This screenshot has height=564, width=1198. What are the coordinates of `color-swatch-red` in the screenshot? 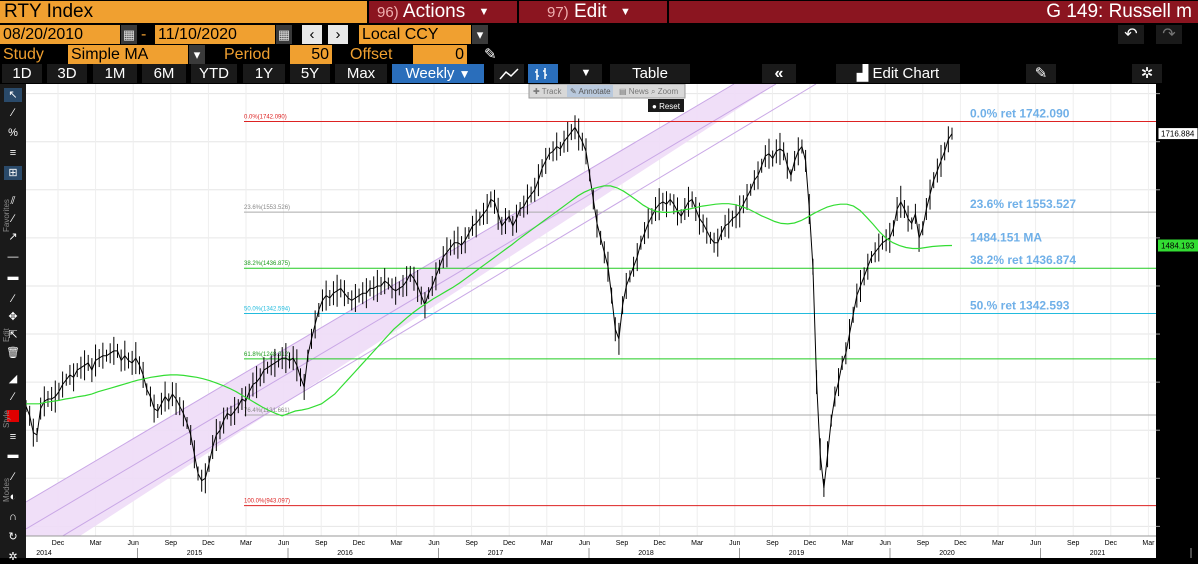 It's located at (13, 416).